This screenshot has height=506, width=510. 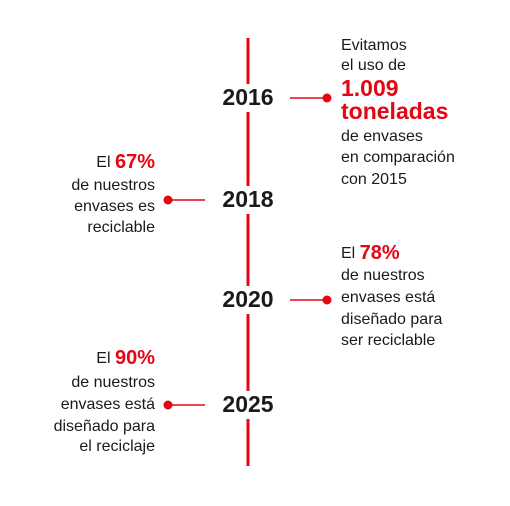 I want to click on description-line: reciclable, so click(x=121, y=227).